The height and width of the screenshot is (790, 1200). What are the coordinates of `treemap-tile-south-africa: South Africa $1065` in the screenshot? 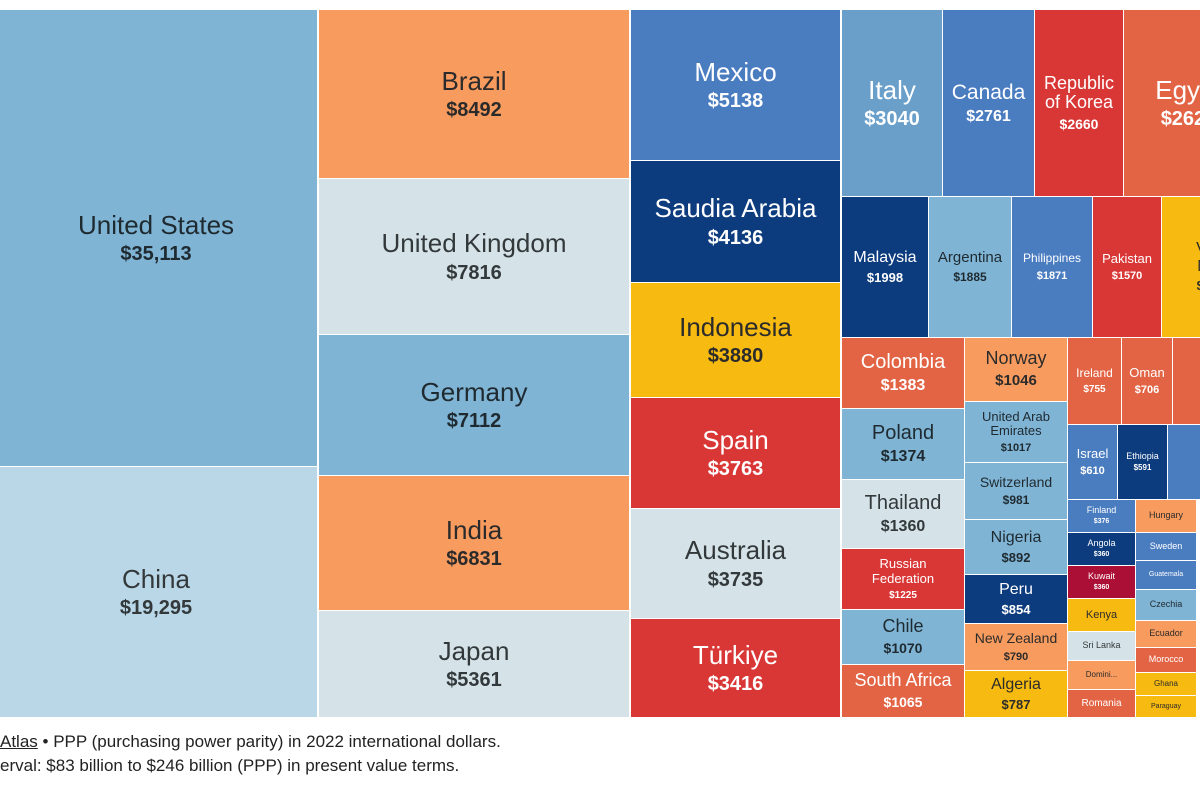 It's located at (903, 691).